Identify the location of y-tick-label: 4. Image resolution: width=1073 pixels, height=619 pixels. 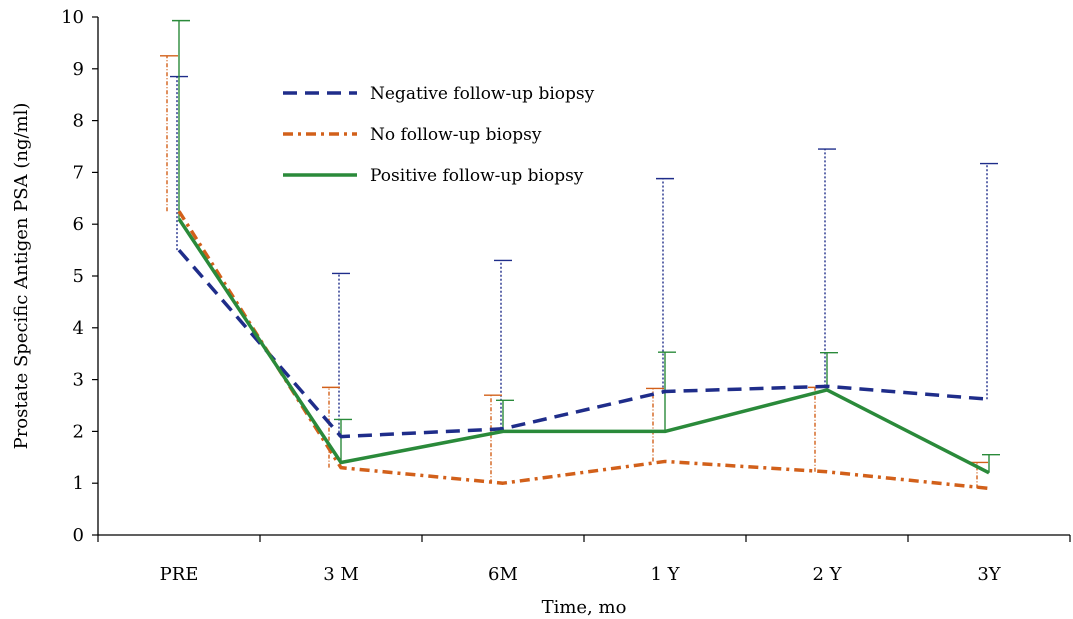
(78, 328).